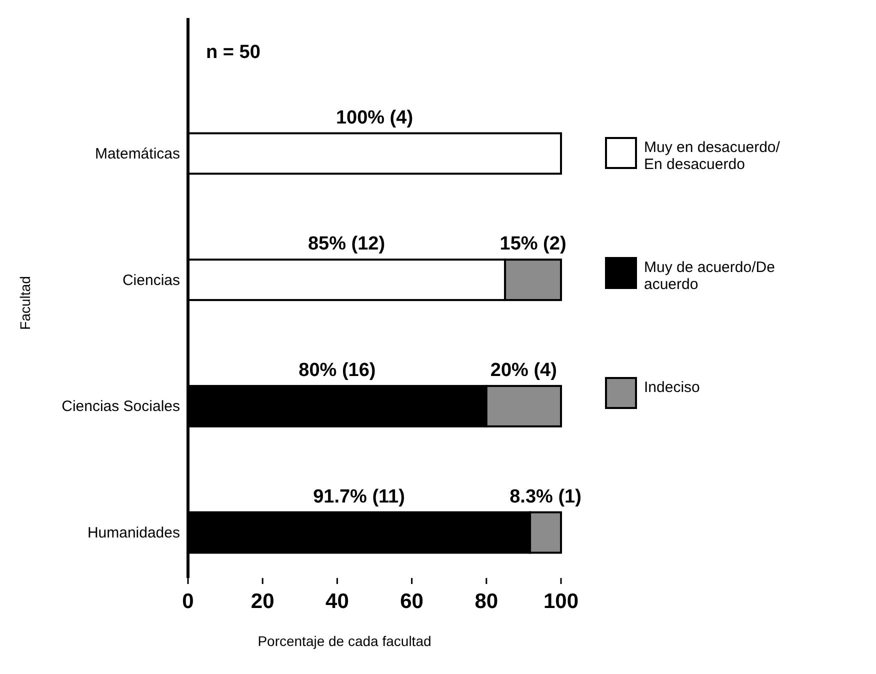 The height and width of the screenshot is (674, 876). What do you see at coordinates (523, 370) in the screenshot?
I see `data-label: 20% (4)` at bounding box center [523, 370].